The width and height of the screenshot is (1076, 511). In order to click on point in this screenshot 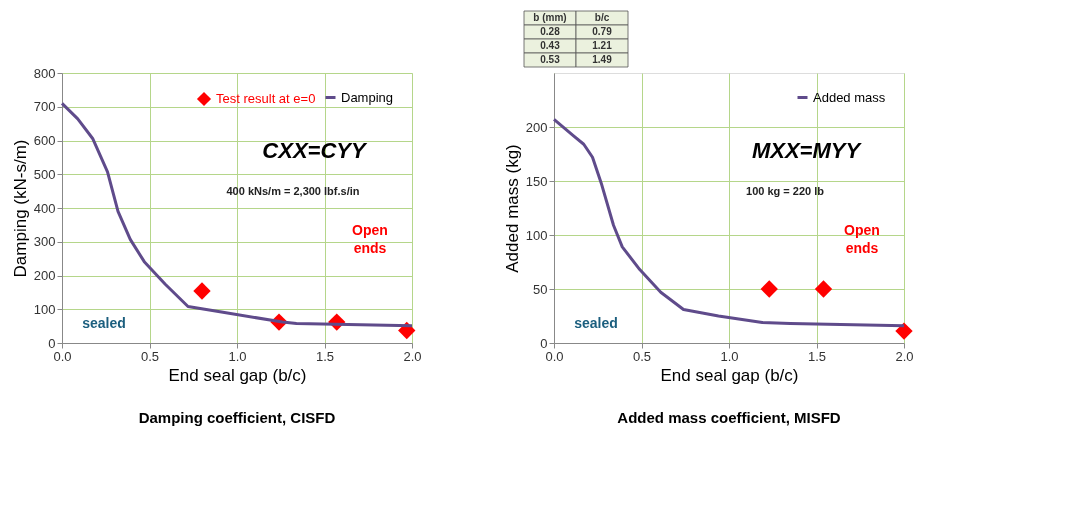, I will do `click(202, 291)`.